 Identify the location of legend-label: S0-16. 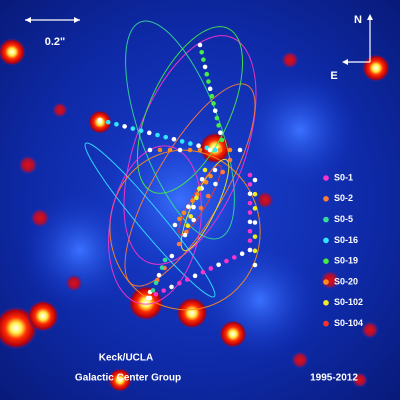
(346, 240).